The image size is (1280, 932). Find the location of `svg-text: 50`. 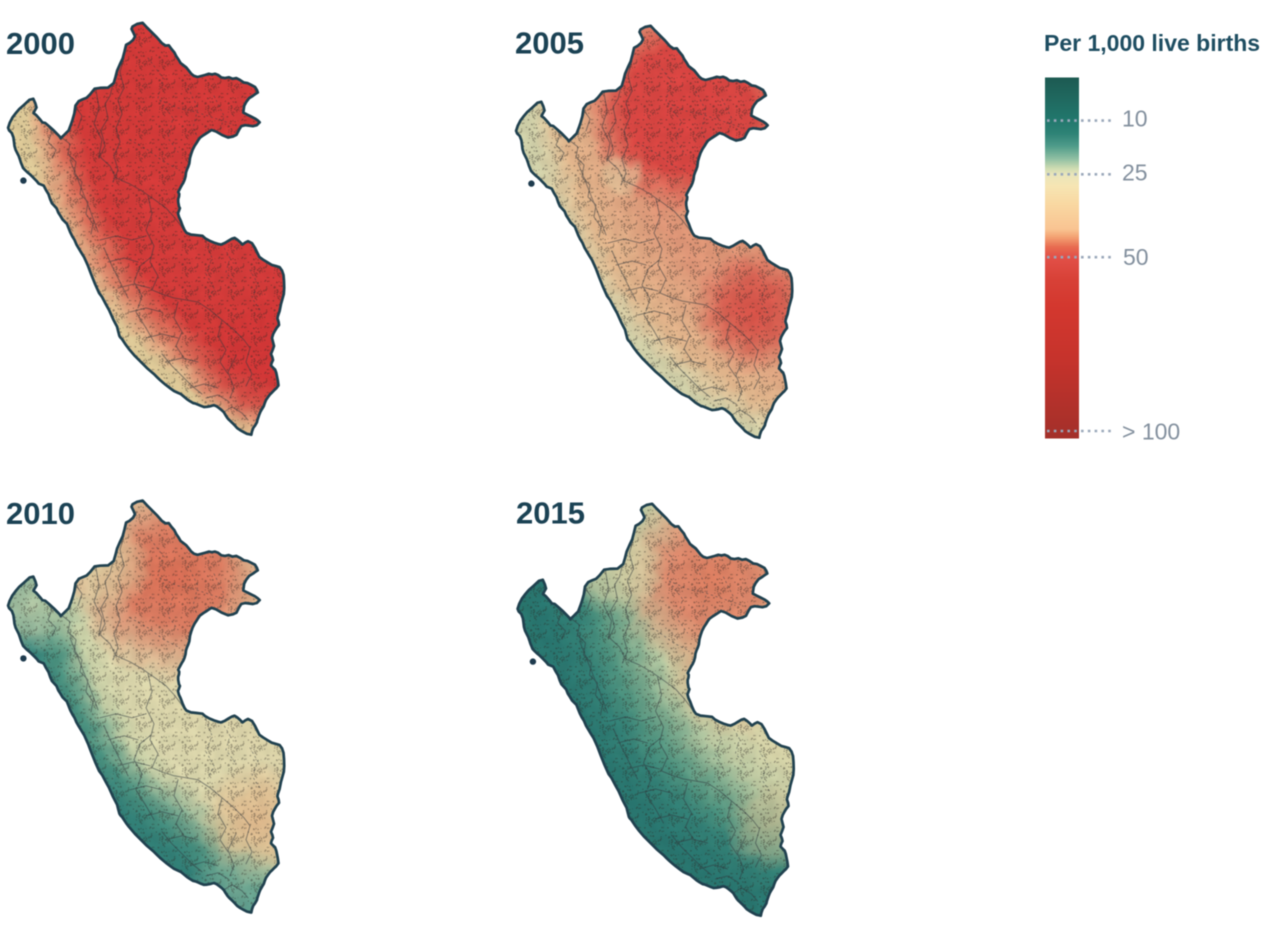

svg-text: 50 is located at coordinates (1136, 257).